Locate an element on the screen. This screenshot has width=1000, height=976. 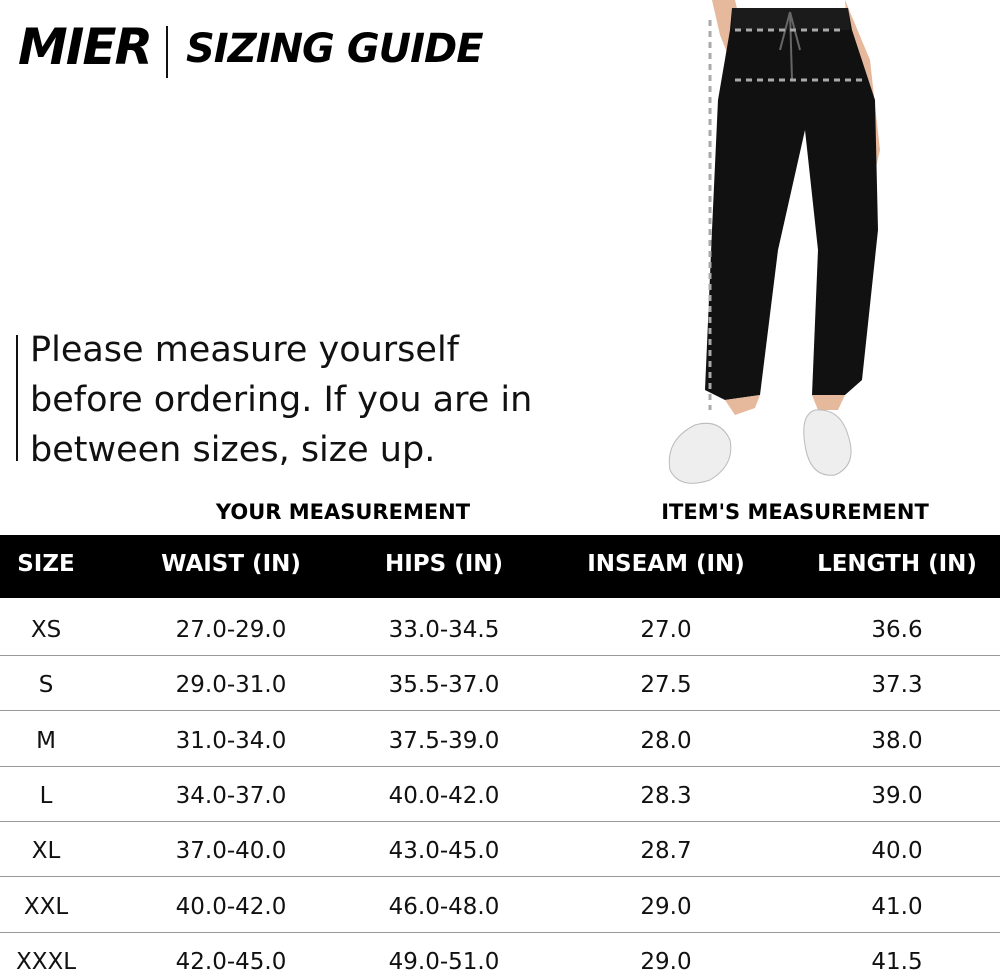
table-cell: XS is located at coordinates (46, 630).